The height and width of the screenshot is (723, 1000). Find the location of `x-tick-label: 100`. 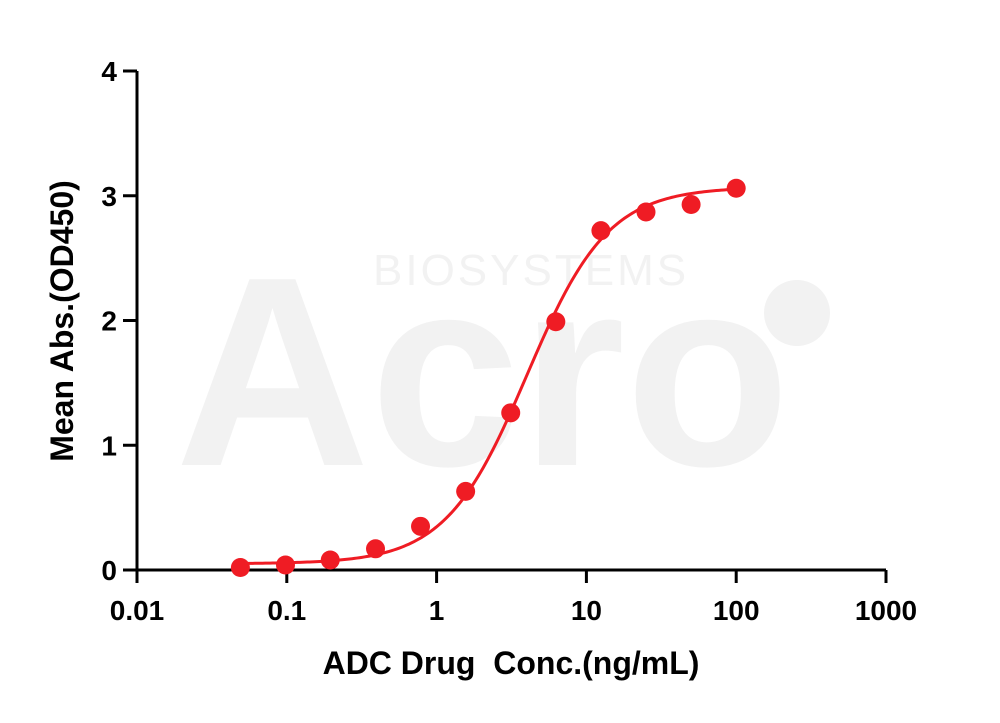

x-tick-label: 100 is located at coordinates (736, 610).